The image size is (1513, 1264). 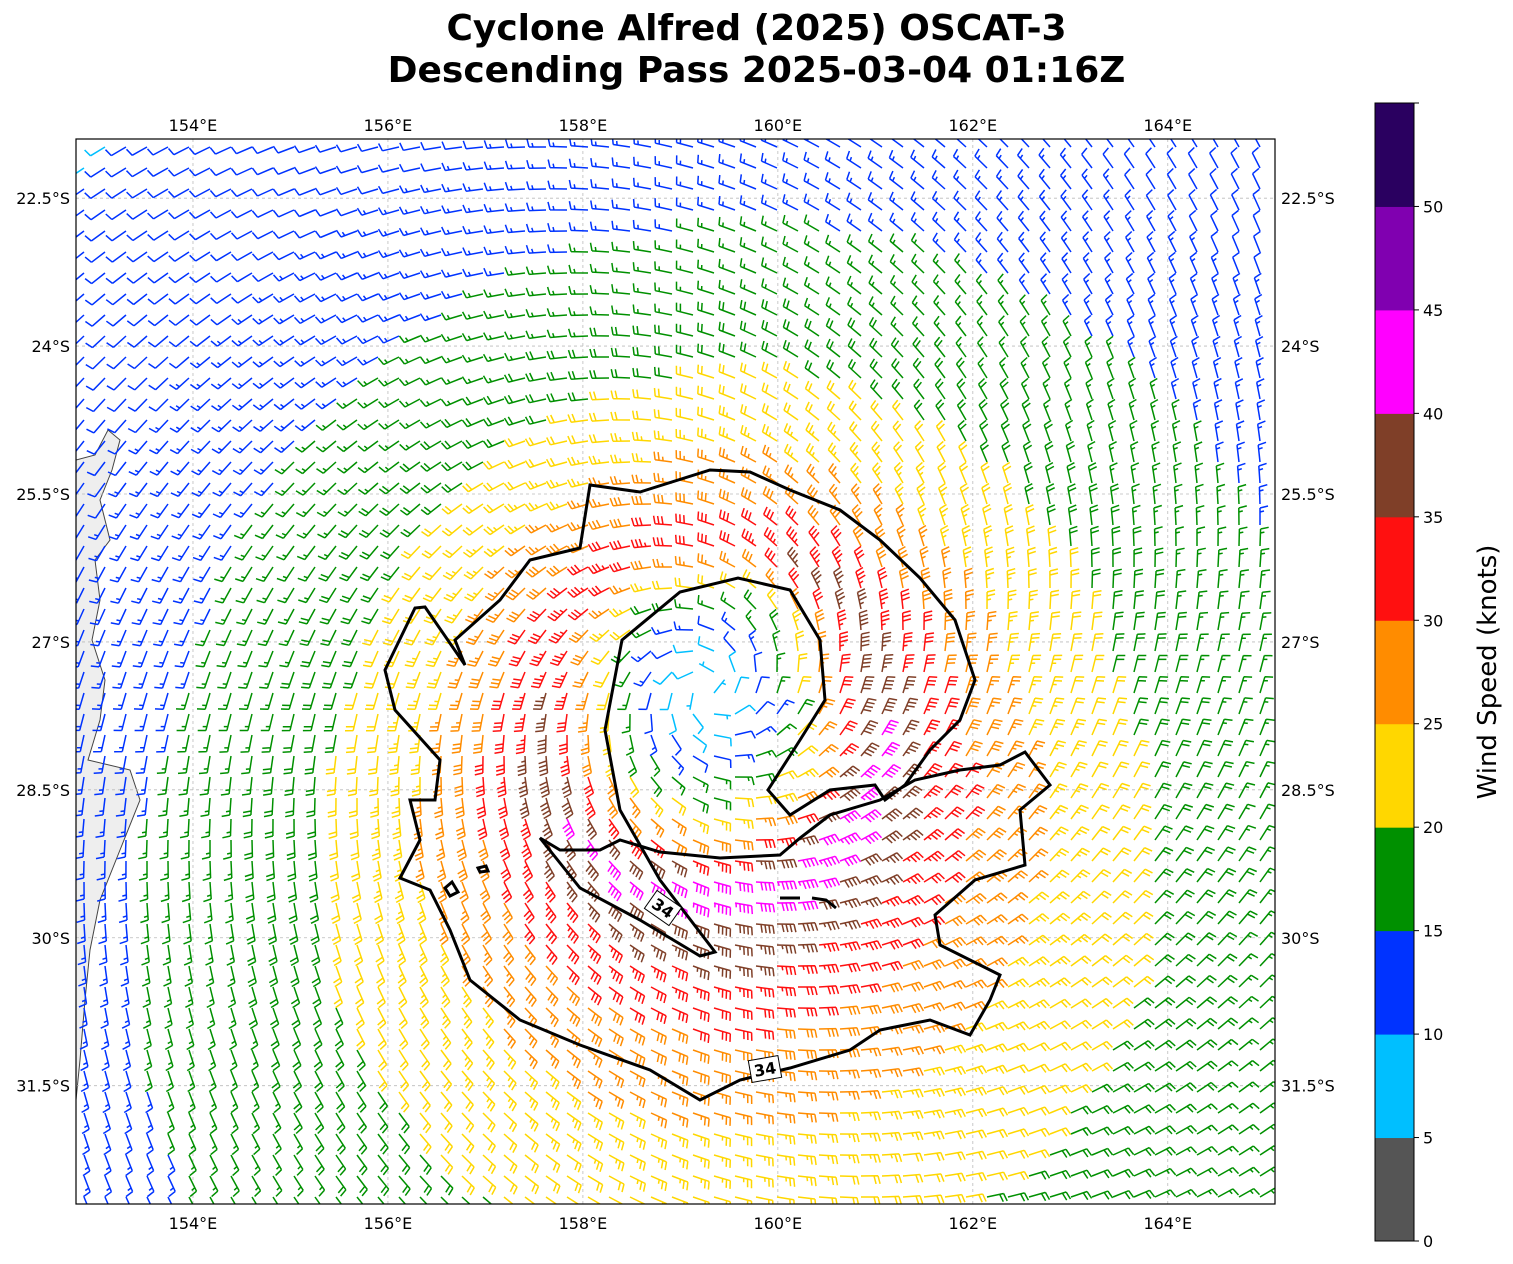 What do you see at coordinates (43, 494) in the screenshot?
I see `left-lat-tick-label: 25.5°S` at bounding box center [43, 494].